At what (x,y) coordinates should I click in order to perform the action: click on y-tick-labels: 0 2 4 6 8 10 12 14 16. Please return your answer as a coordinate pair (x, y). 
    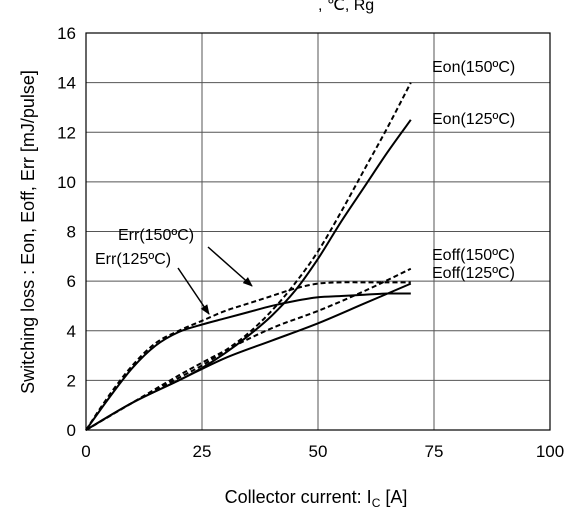
    Looking at the image, I should click on (66, 232).